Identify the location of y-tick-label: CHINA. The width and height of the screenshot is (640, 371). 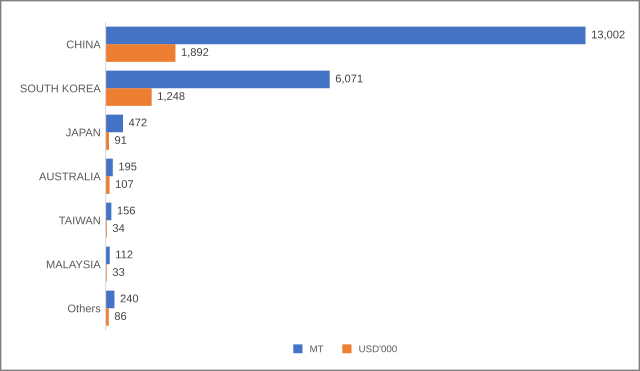
(83, 44).